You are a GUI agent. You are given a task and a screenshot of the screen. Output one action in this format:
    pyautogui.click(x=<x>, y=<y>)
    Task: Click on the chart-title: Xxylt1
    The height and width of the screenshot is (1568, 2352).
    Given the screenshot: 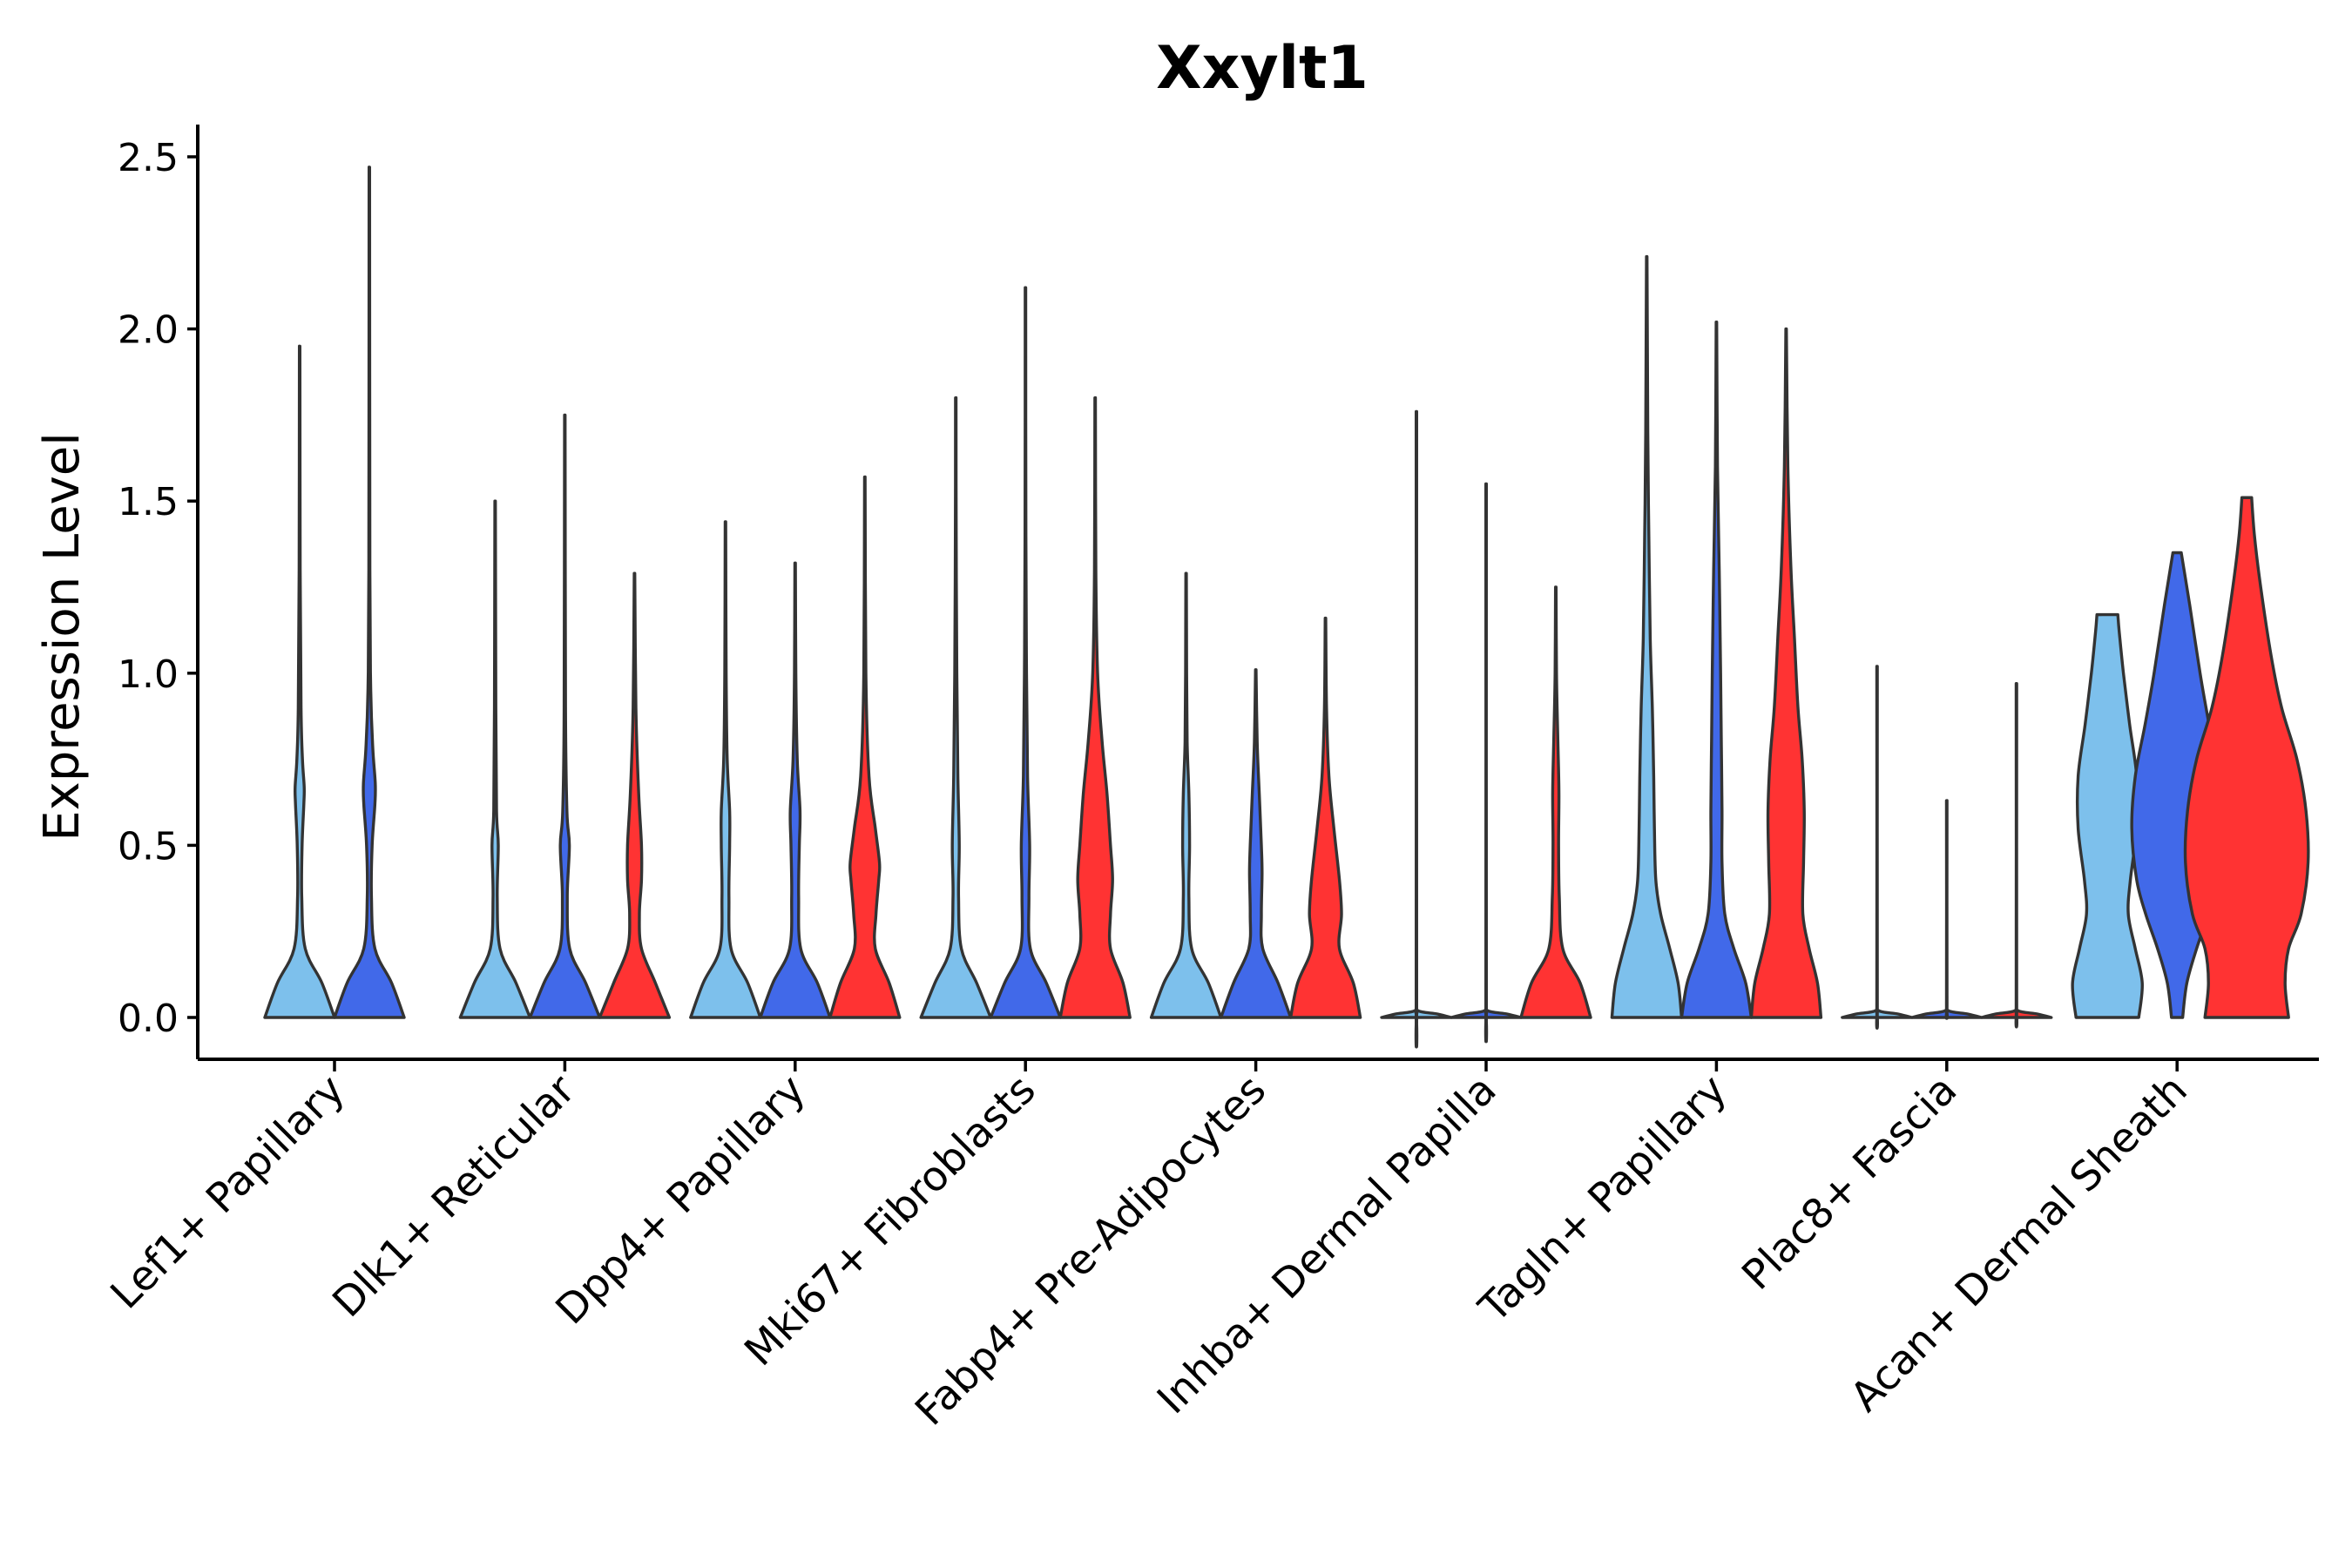 What is the action you would take?
    pyautogui.click(x=1262, y=68)
    